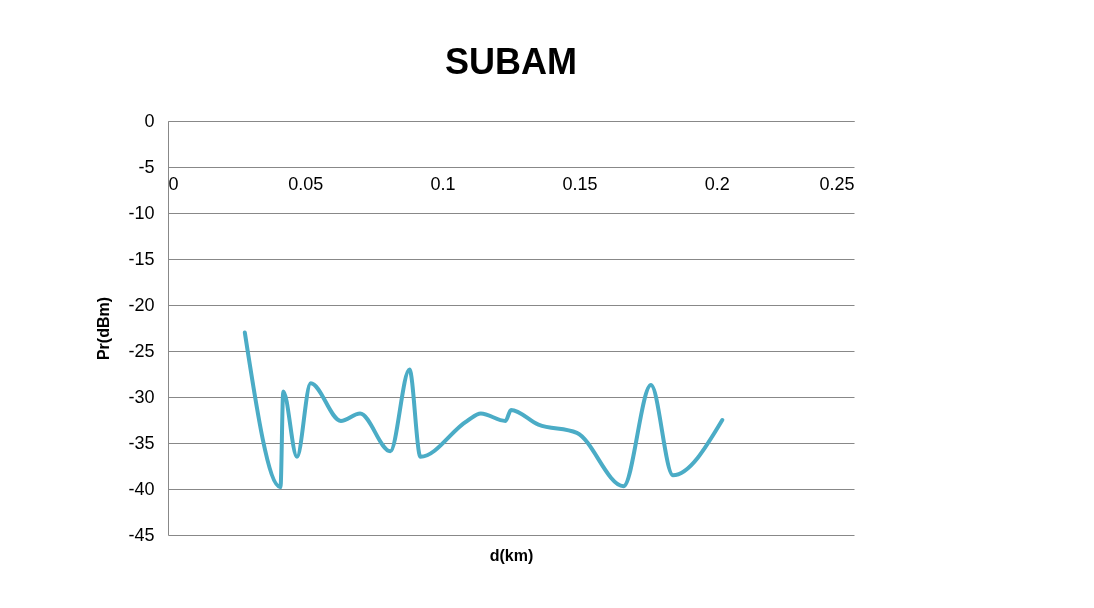 Image resolution: width=1094 pixels, height=608 pixels. Describe the element at coordinates (104, 328) in the screenshot. I see `y-axis-title: Pr(dBm)` at that location.